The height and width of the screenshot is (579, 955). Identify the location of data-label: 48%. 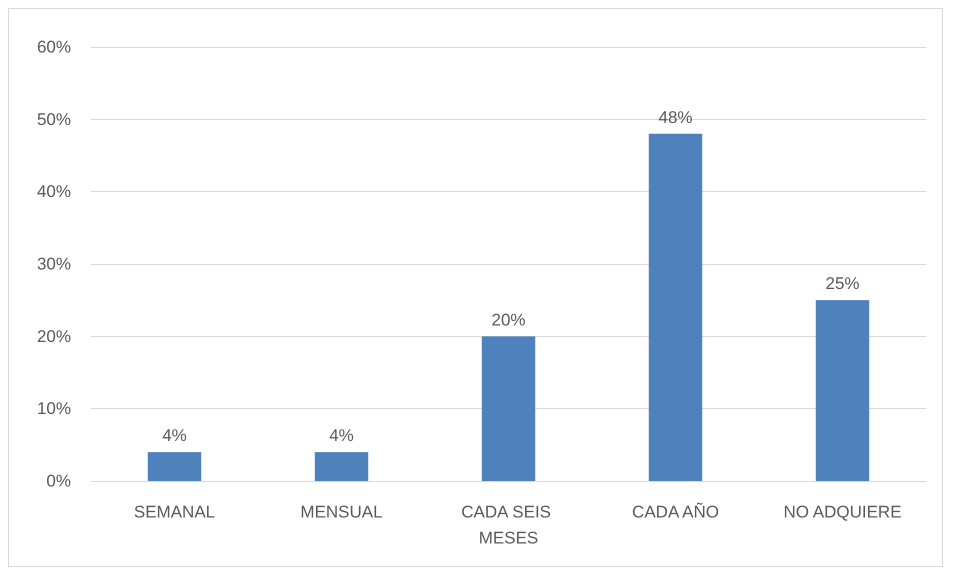
(675, 117).